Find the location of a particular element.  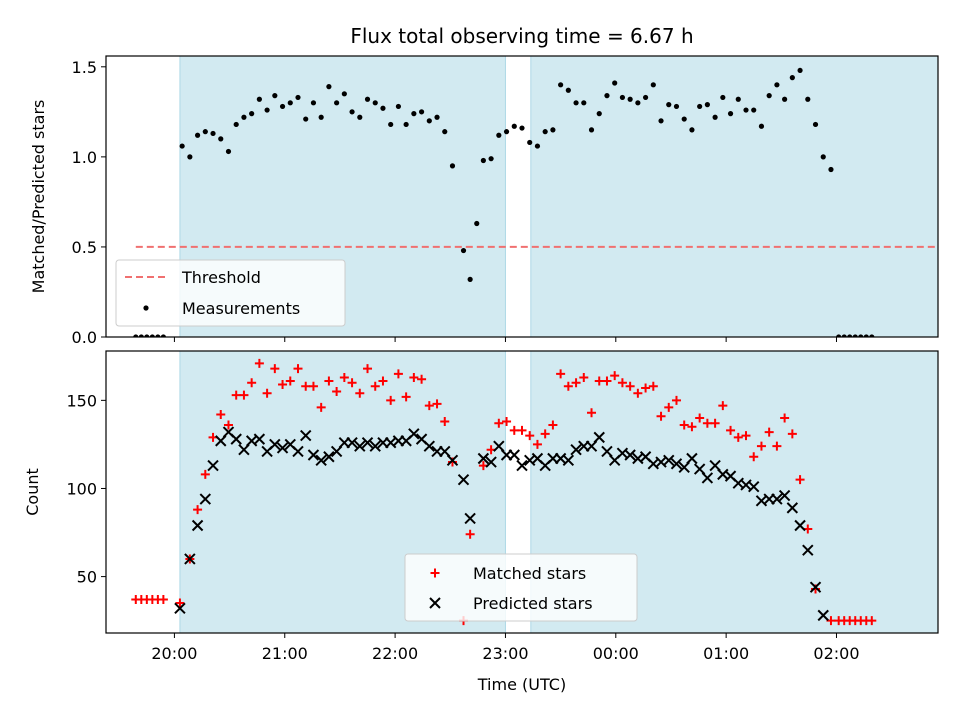

legend-measurements-label: Measurements is located at coordinates (241, 308).